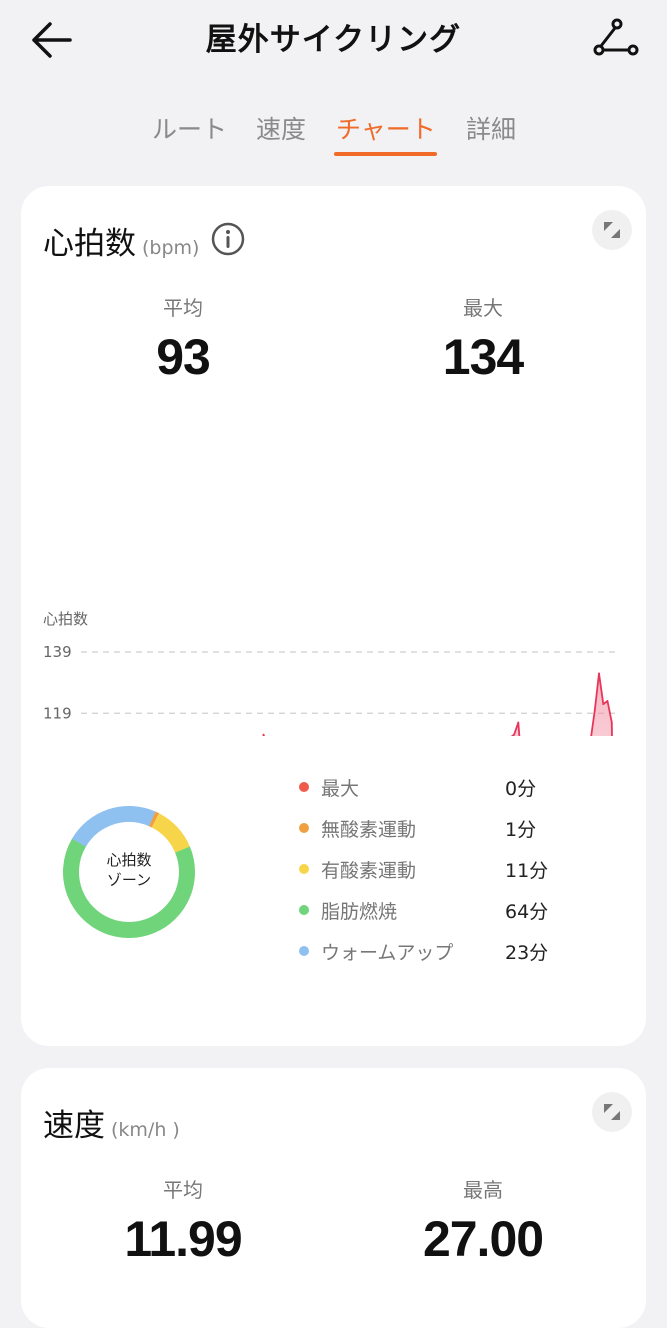  I want to click on max-label: 最大, so click(483, 308).